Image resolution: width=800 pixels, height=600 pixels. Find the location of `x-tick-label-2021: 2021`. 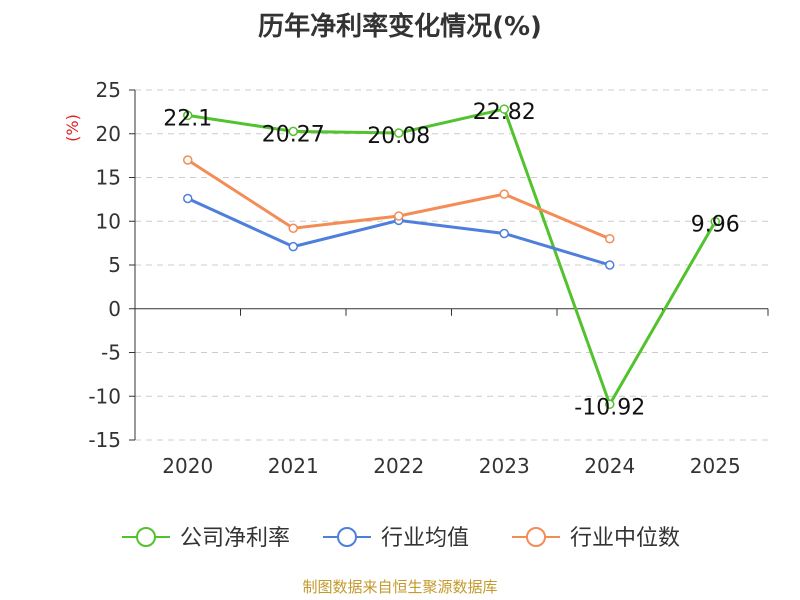

x-tick-label-2021: 2021 is located at coordinates (293, 466).